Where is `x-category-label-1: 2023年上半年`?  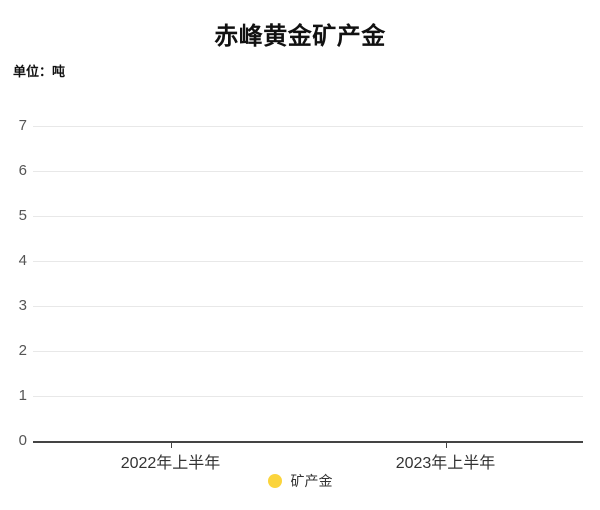 x-category-label-1: 2023年上半年 is located at coordinates (445, 463).